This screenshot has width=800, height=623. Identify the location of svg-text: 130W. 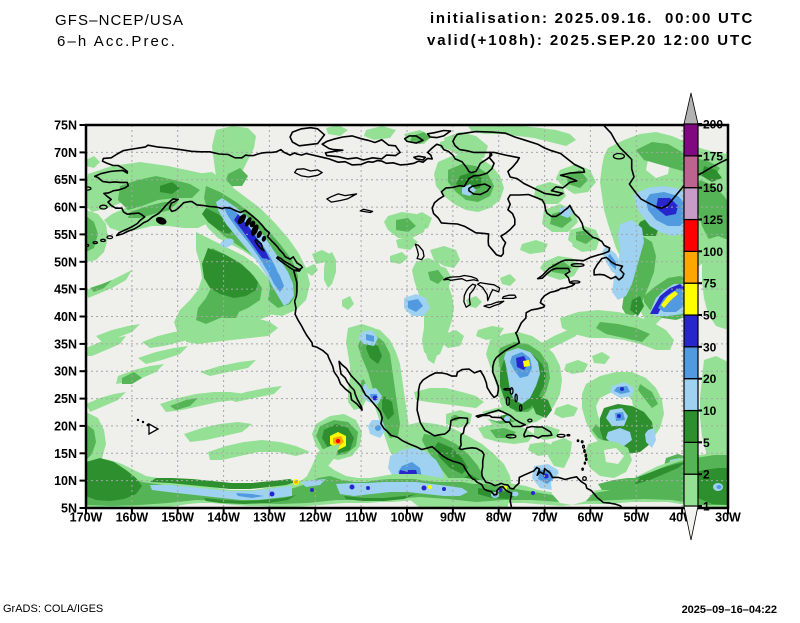
(269, 518).